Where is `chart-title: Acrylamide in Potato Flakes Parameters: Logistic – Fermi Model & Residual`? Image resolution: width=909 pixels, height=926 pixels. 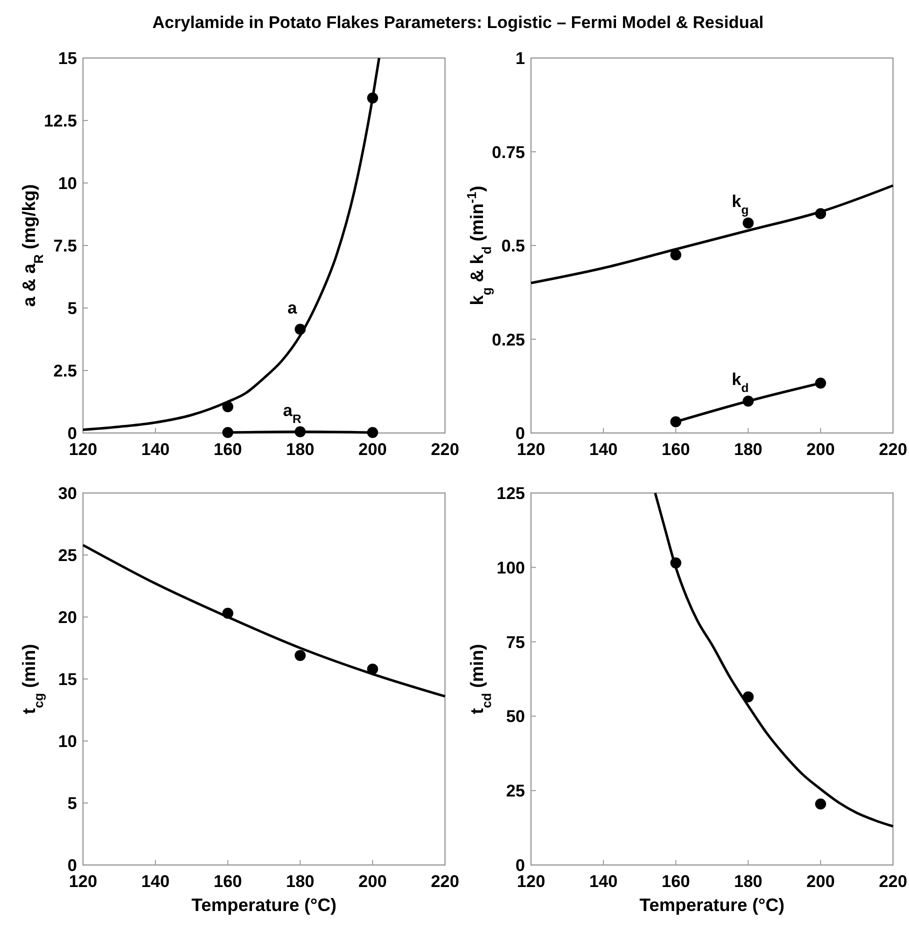 chart-title: Acrylamide in Potato Flakes Parameters: Logistic – Fermi Model & Residual is located at coordinates (458, 22).